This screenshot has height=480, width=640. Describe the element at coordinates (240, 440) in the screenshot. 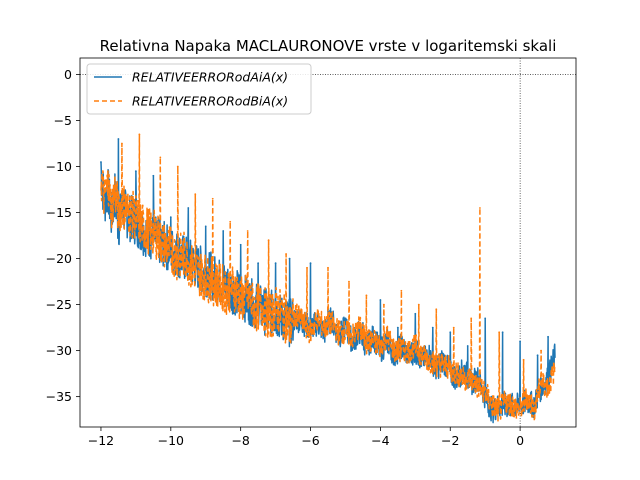

I see `x-tick-label: −8` at that location.